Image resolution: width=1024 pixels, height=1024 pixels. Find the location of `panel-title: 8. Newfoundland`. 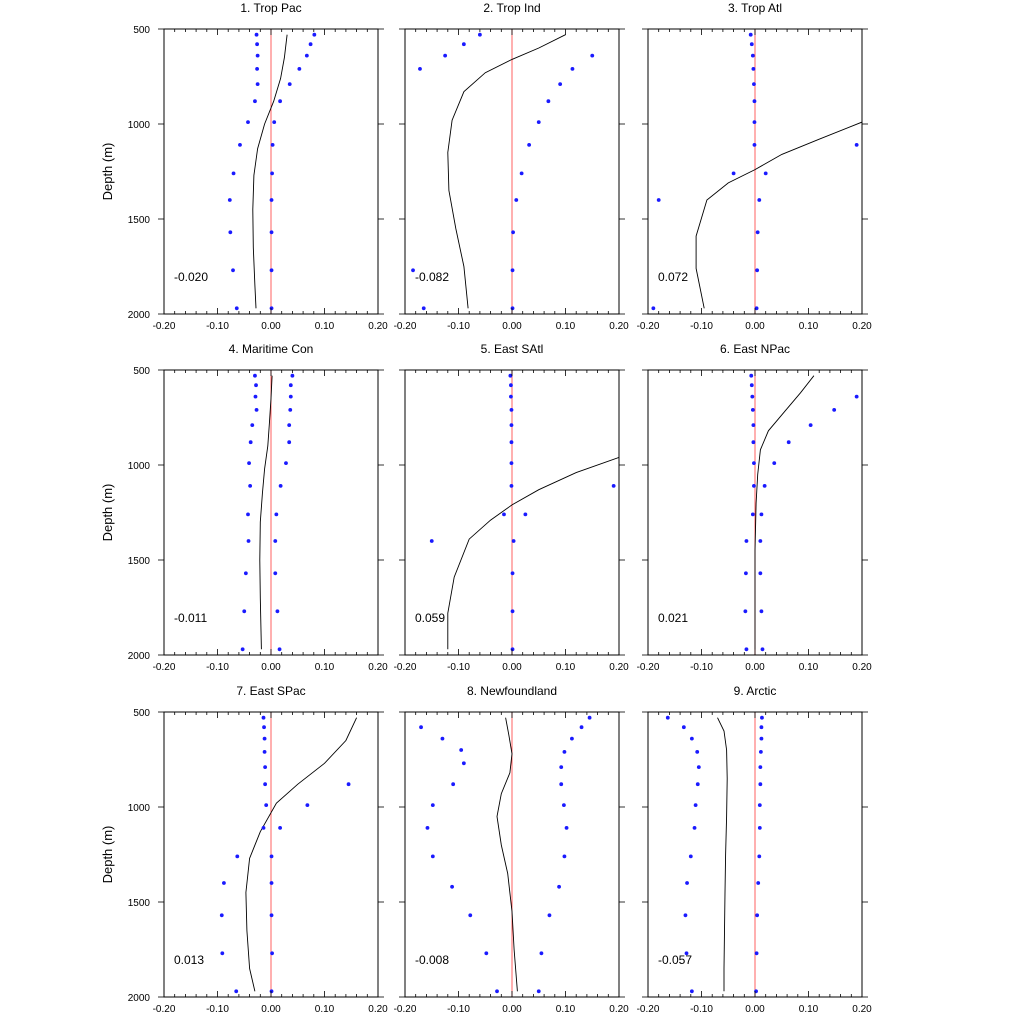

panel-title: 8. Newfoundland is located at coordinates (512, 691).